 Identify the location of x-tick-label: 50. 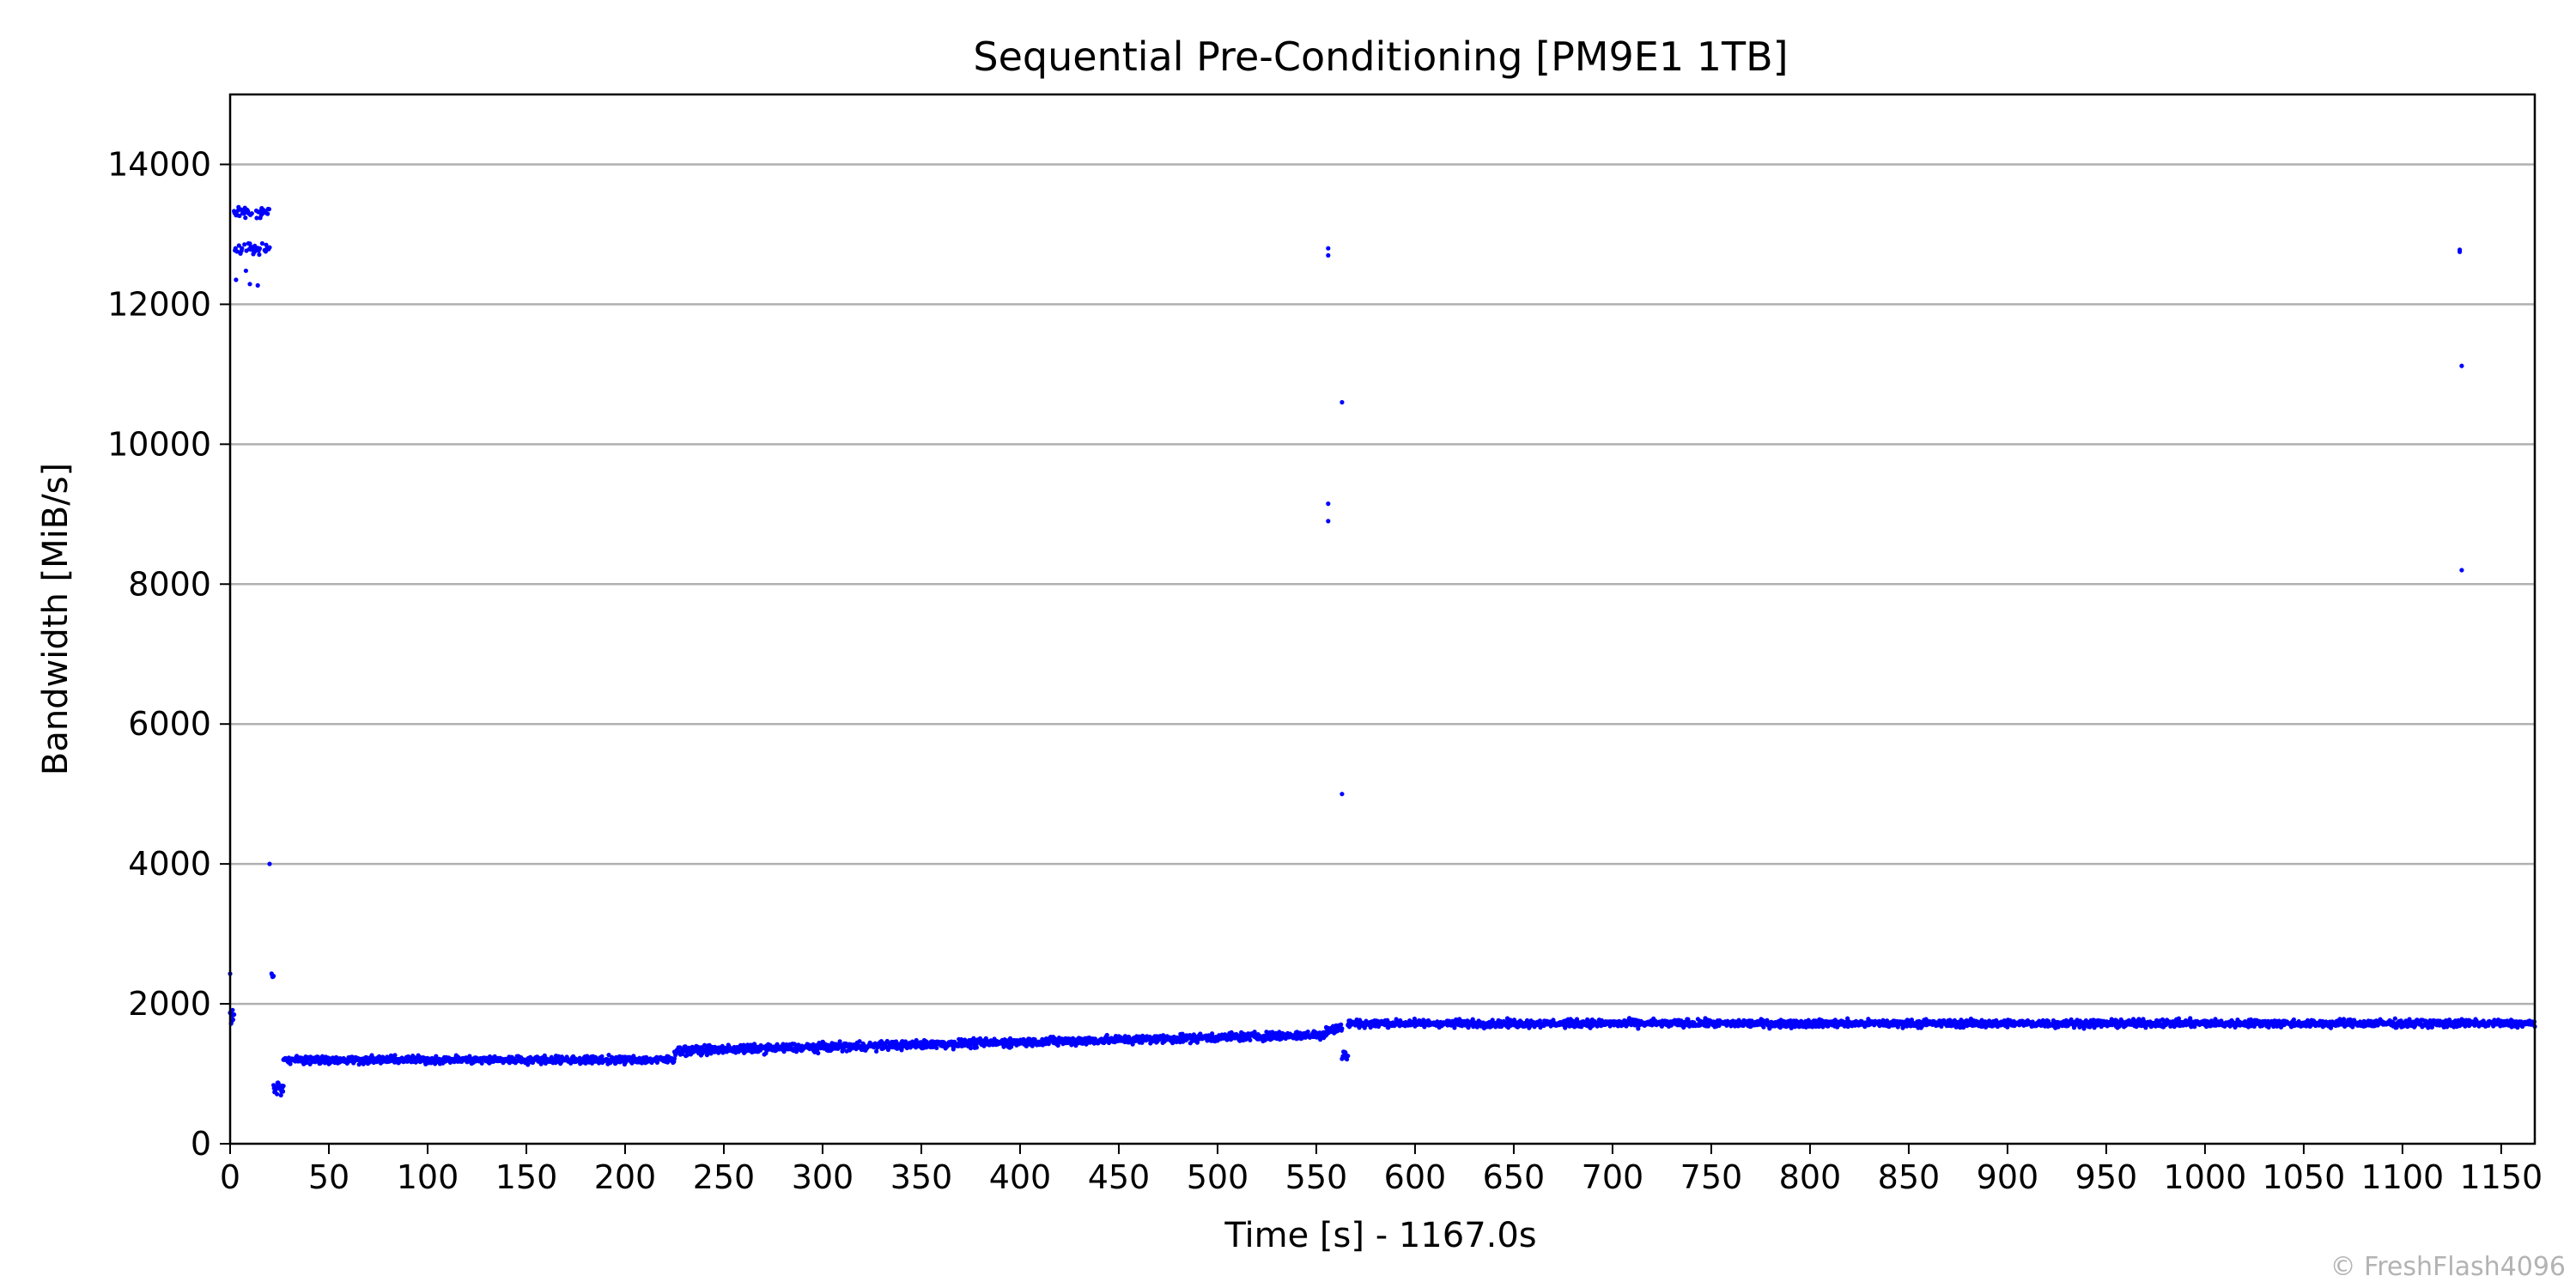
(328, 1177).